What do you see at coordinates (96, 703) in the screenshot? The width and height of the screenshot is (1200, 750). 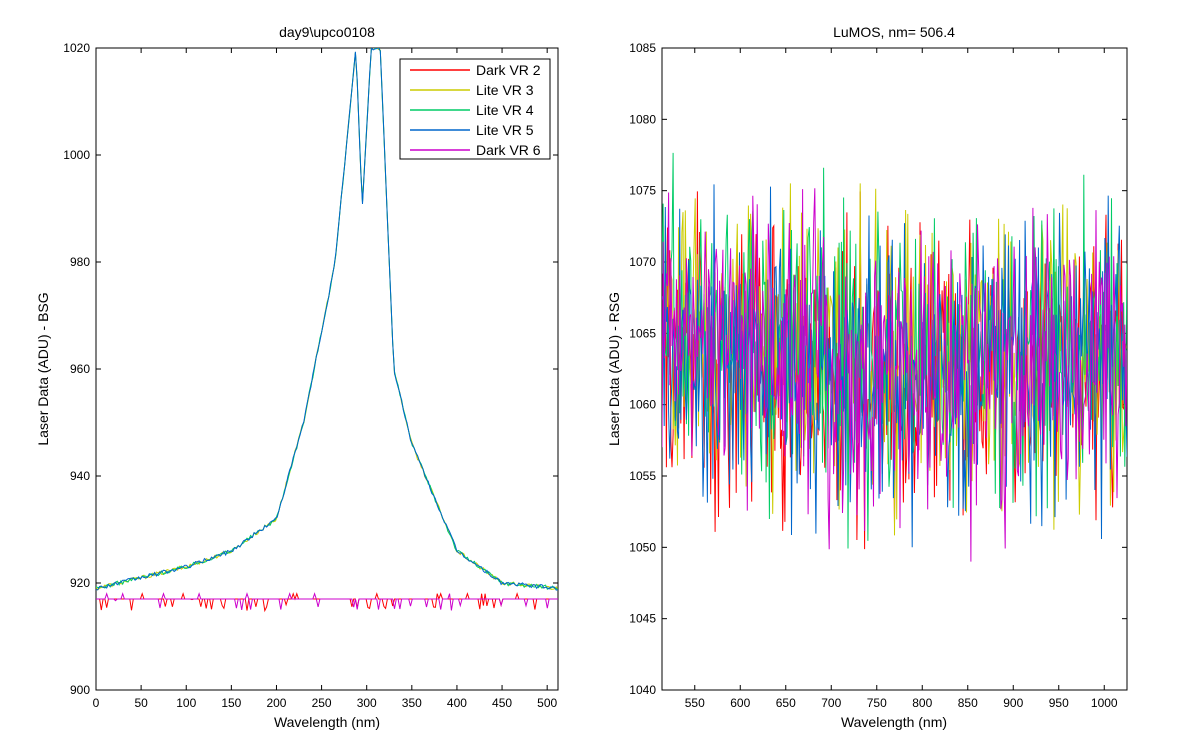 I see `left-x-tick-label: 0` at bounding box center [96, 703].